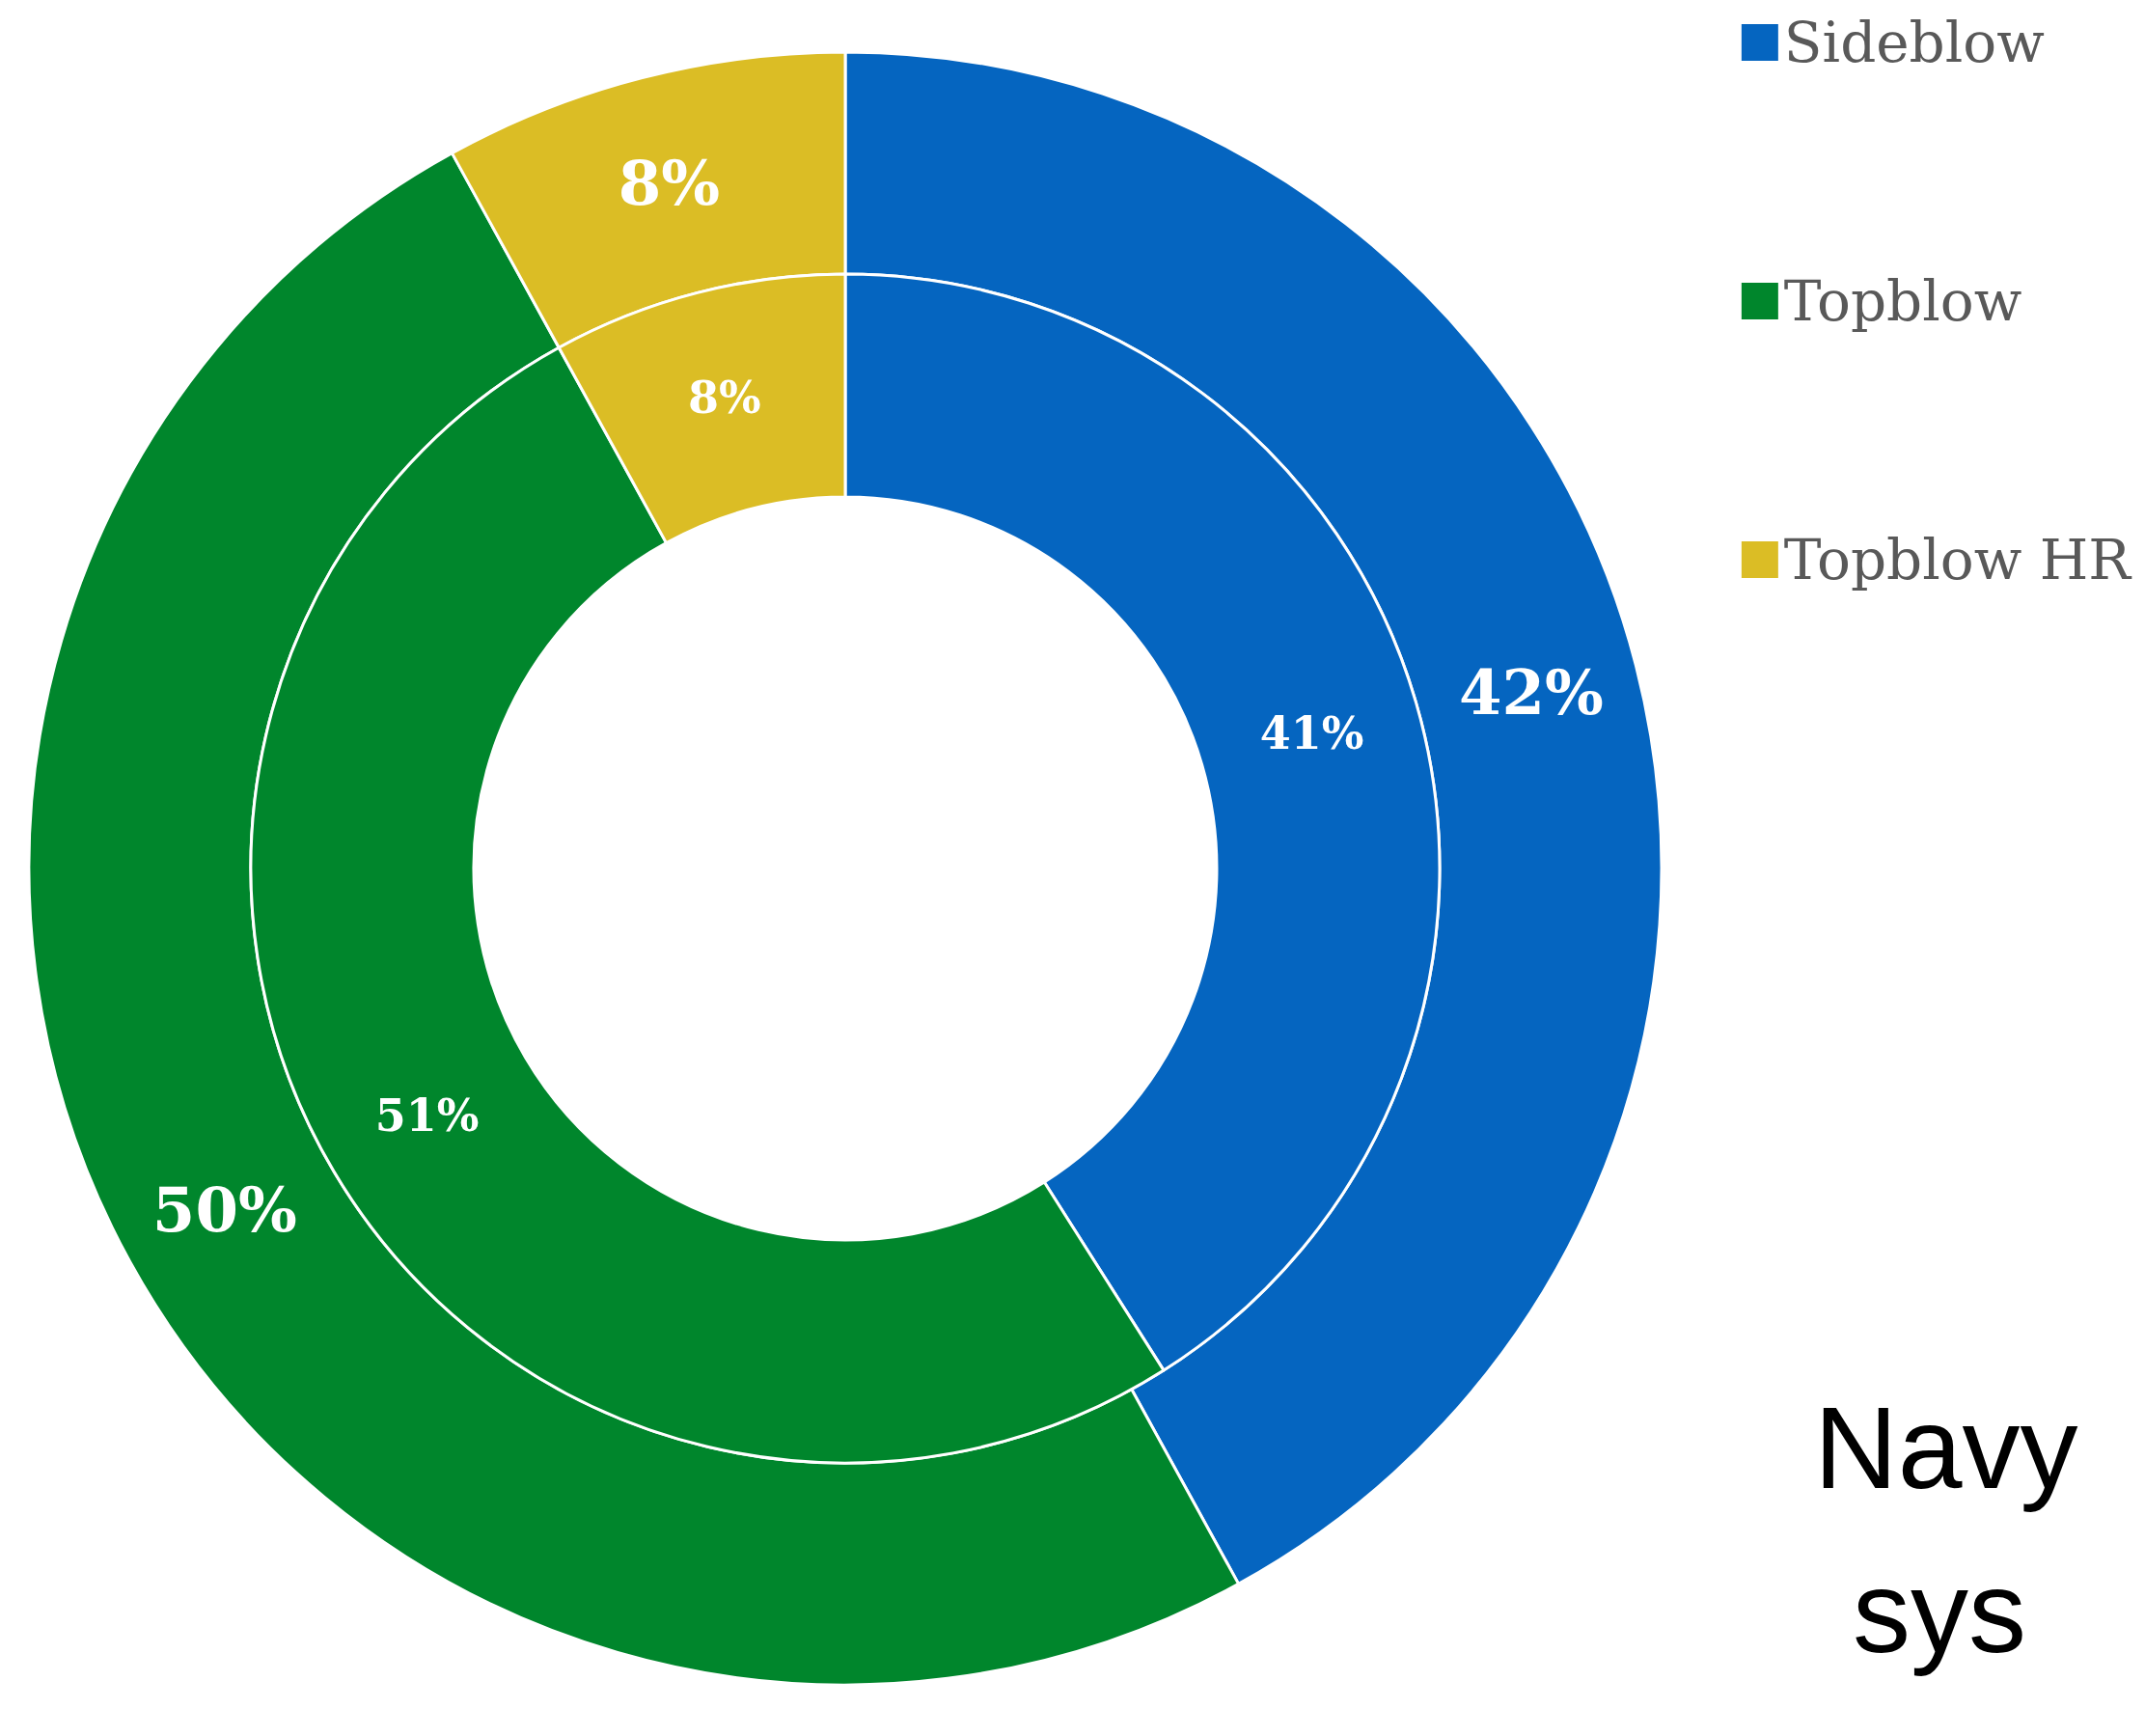 Image resolution: width=2145 pixels, height=1736 pixels. I want to click on text: sys, so click(1939, 1611).